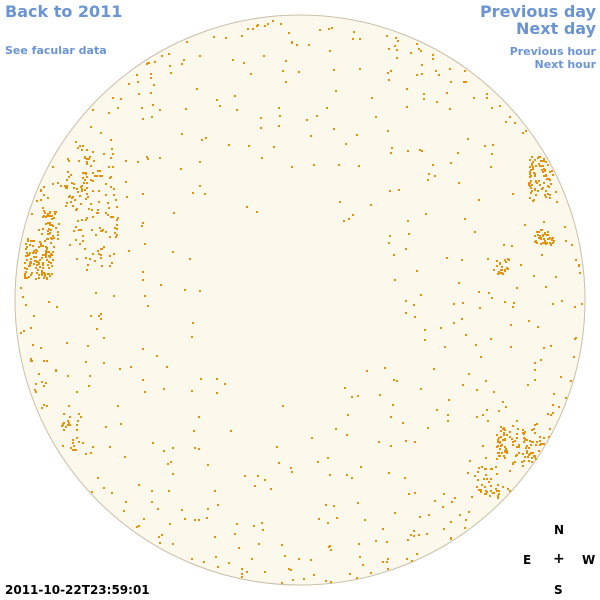 Image resolution: width=600 pixels, height=600 pixels. Describe the element at coordinates (537, 11) in the screenshot. I see `previous-day-link: Previous day` at that location.